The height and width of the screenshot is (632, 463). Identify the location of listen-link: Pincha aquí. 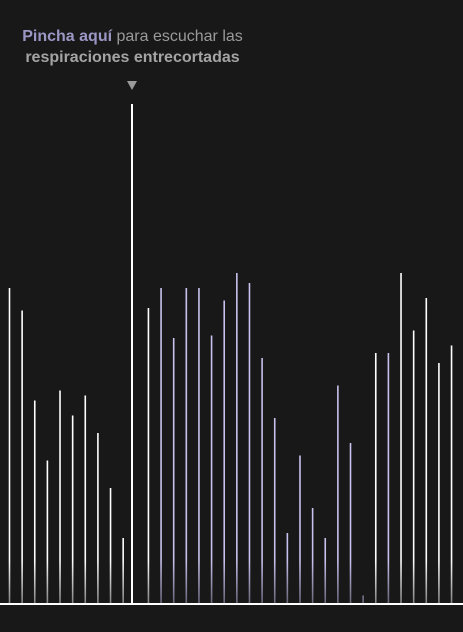
(67, 36).